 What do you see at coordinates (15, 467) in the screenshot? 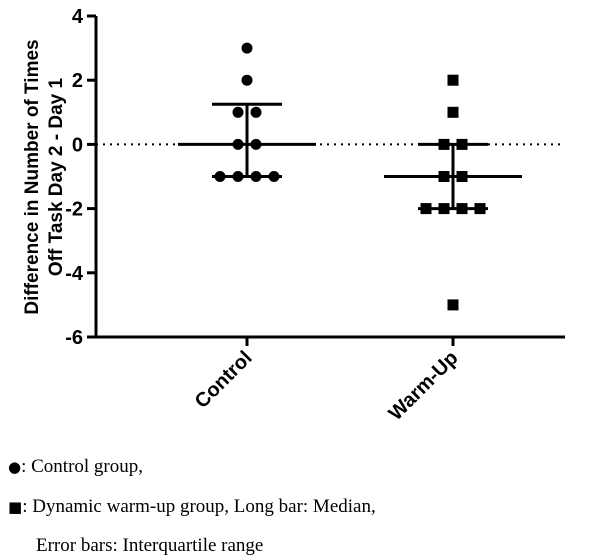
I see `circle-marker-icon: ●` at bounding box center [15, 467].